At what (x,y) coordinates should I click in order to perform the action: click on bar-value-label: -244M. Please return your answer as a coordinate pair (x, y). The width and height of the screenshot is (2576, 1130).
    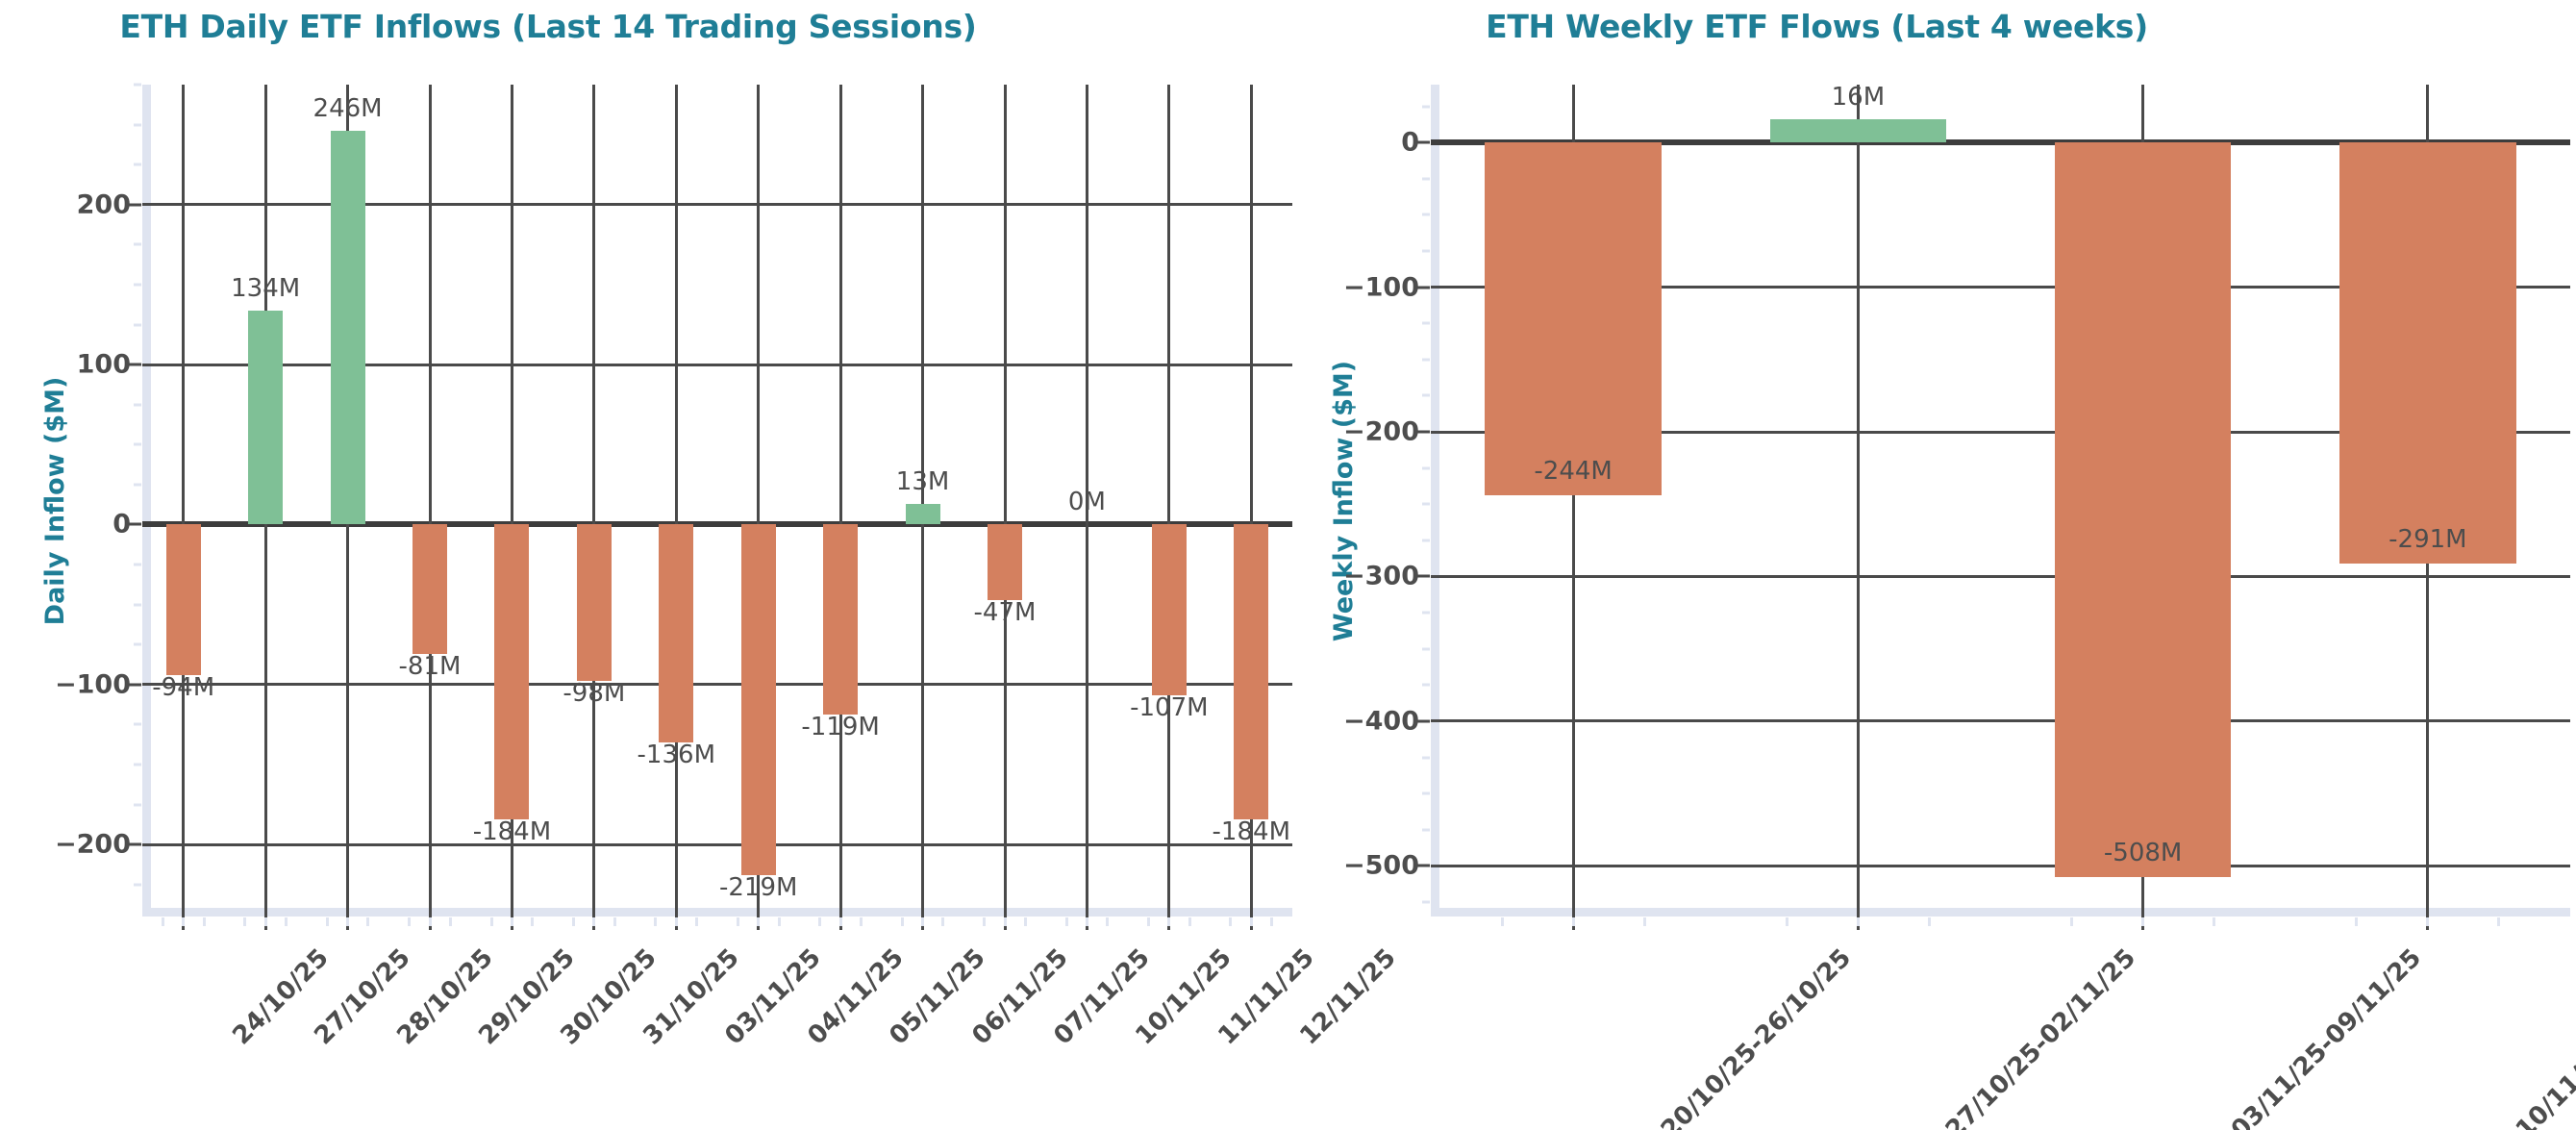
    Looking at the image, I should click on (1573, 472).